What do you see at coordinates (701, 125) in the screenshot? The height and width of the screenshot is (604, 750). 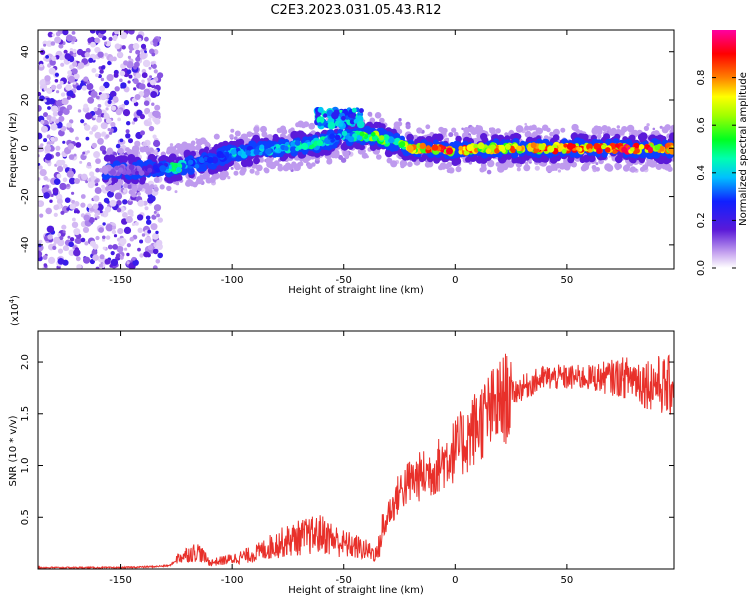 I see `colorbar-tick-label: 0.6` at bounding box center [701, 125].